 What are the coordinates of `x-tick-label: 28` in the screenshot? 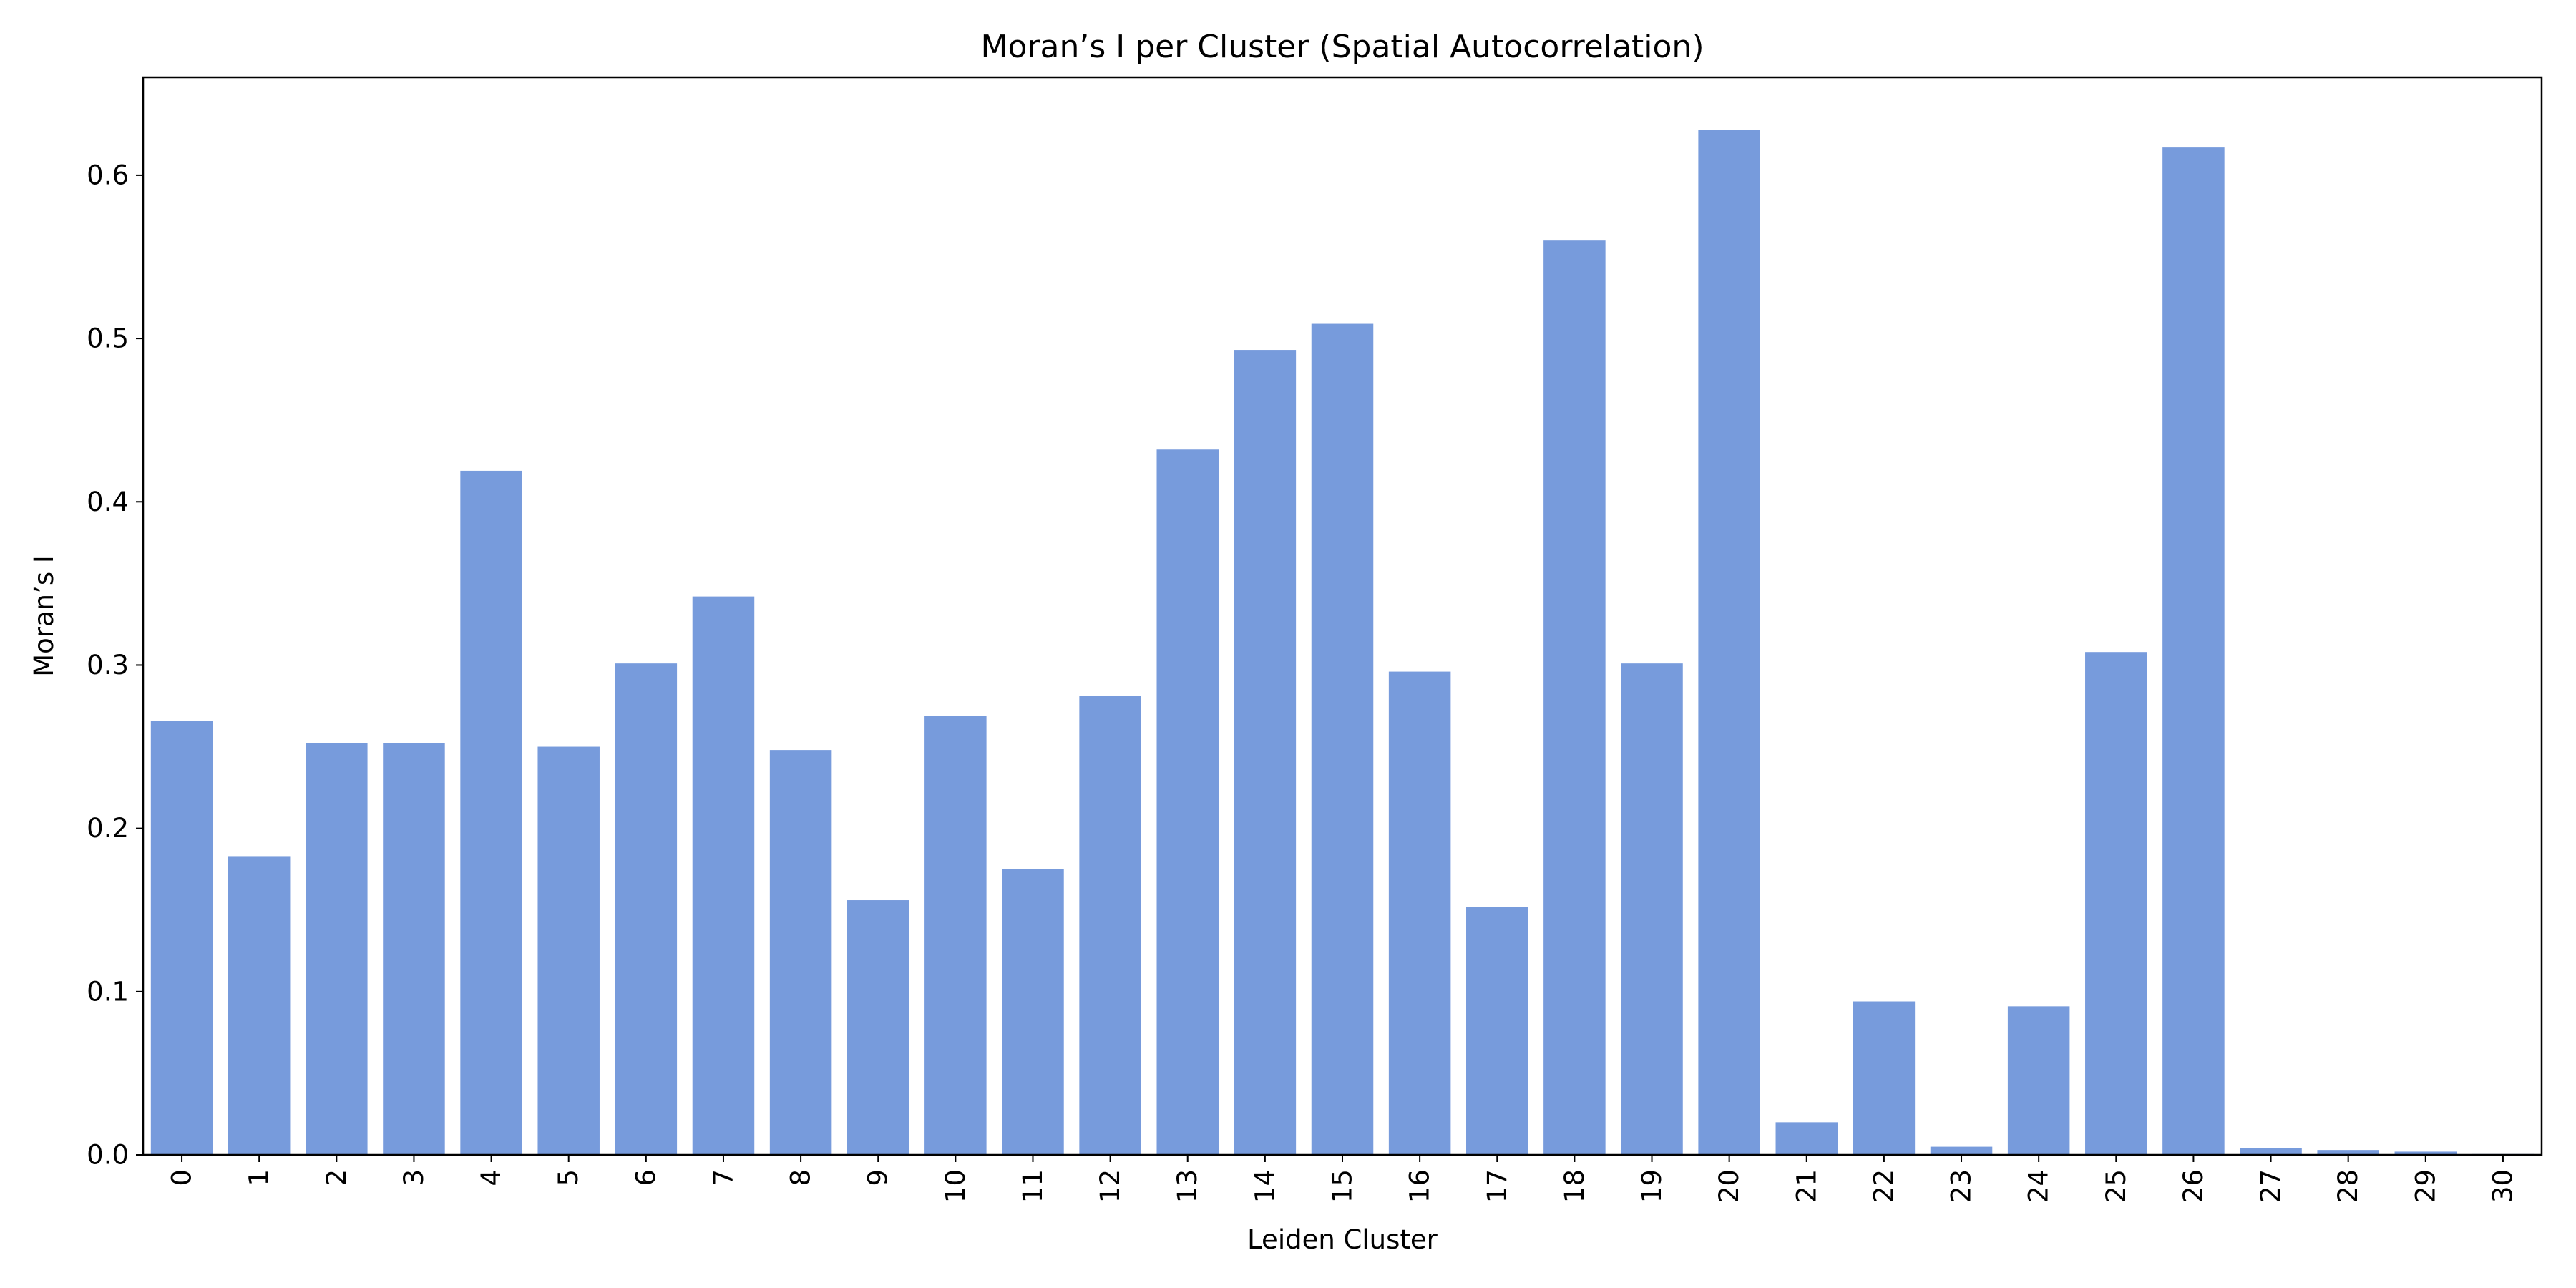 It's located at (2348, 1186).